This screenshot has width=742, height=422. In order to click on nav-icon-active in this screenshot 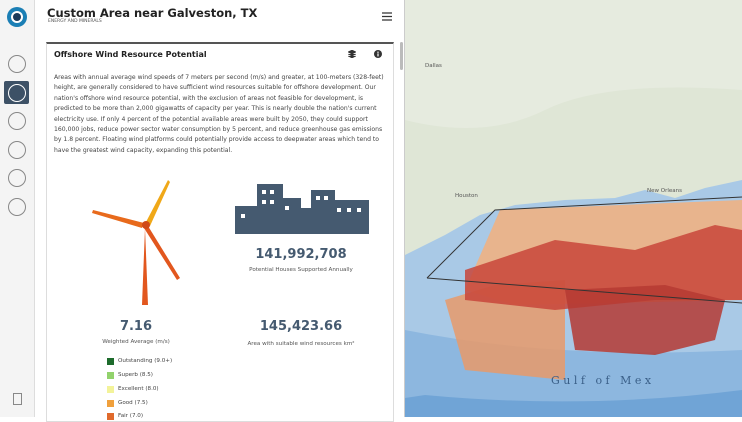, I will do `click(16, 92)`.